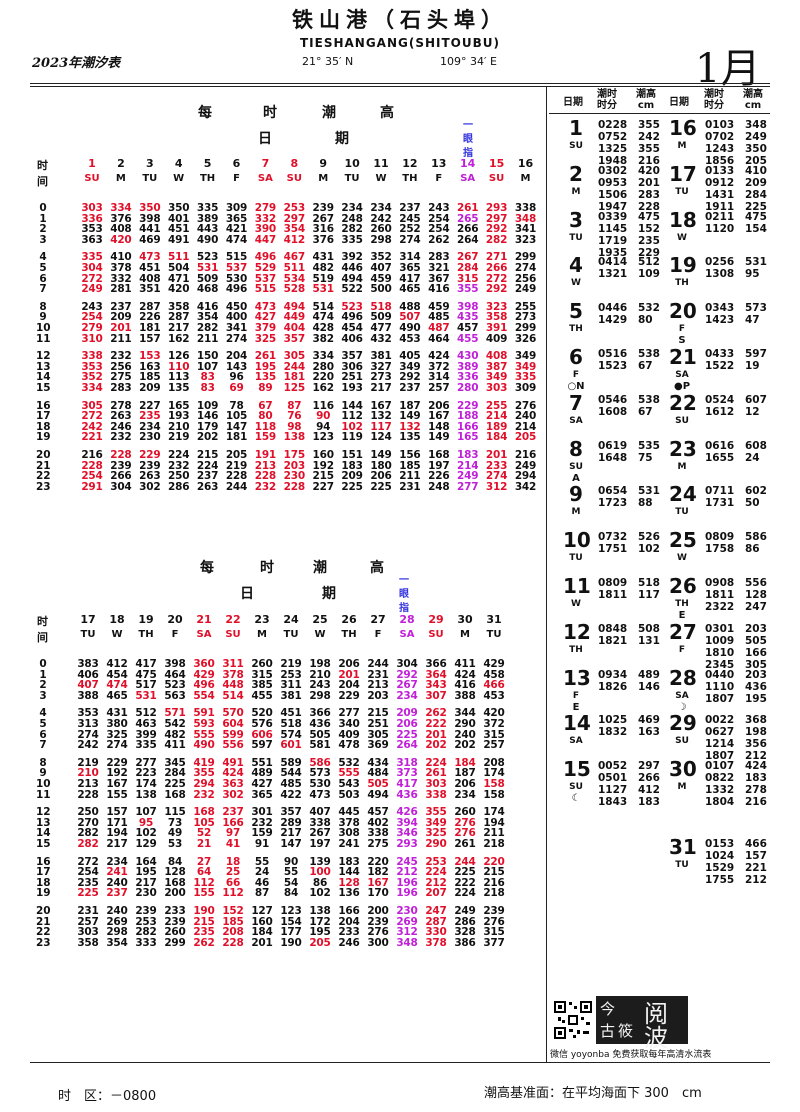  Describe the element at coordinates (410, 338) in the screenshot. I see `tide-height-cell: 453` at that location.